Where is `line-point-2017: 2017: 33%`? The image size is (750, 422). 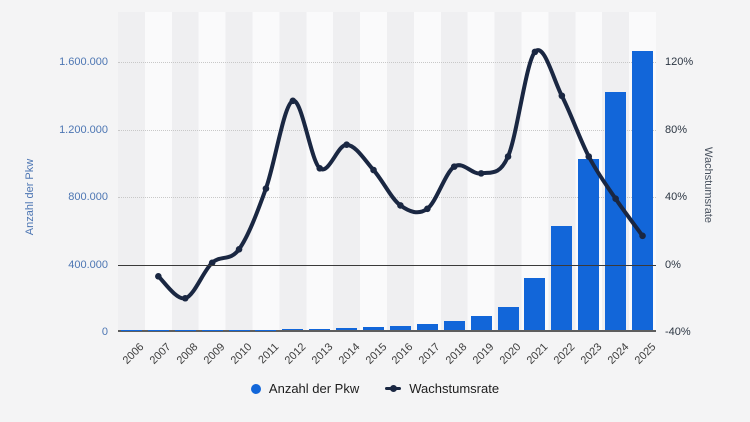
line-point-2017: 2017: 33% is located at coordinates (427, 209).